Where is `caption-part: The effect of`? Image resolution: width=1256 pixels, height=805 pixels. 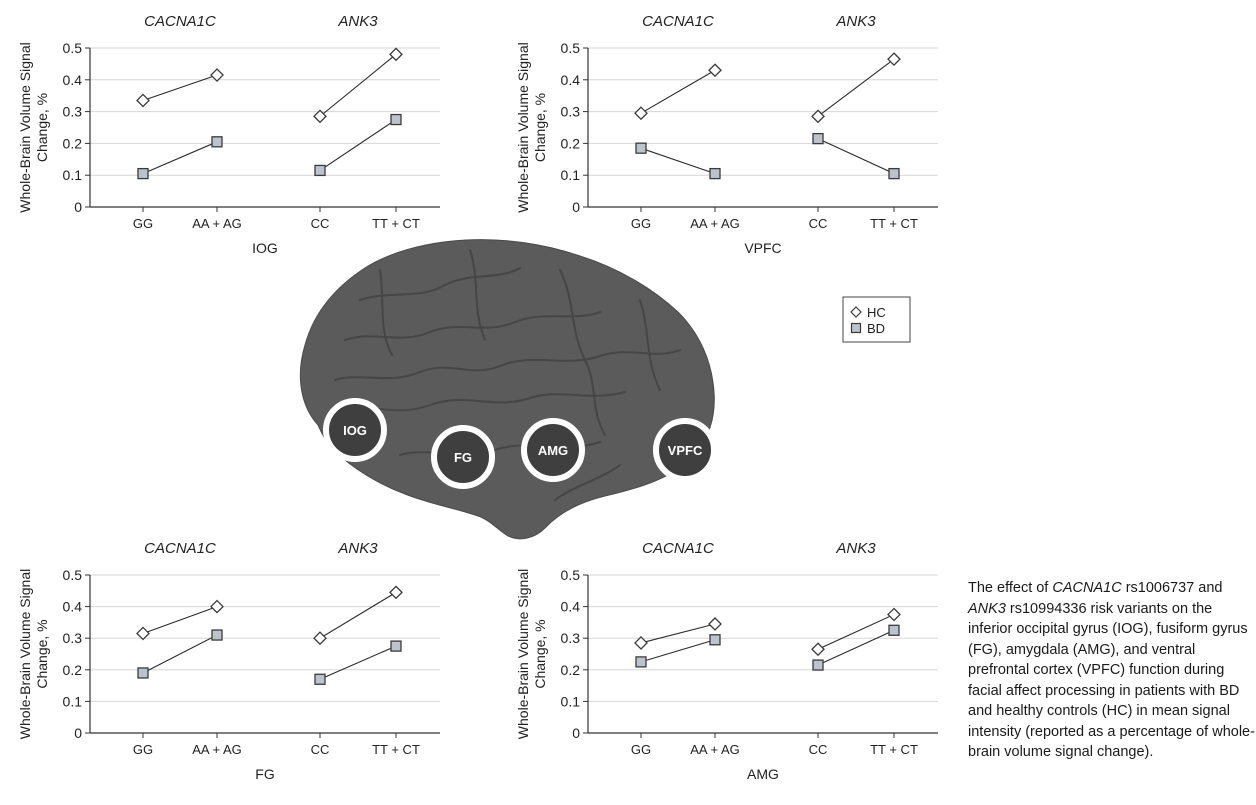 caption-part: The effect of is located at coordinates (1010, 588).